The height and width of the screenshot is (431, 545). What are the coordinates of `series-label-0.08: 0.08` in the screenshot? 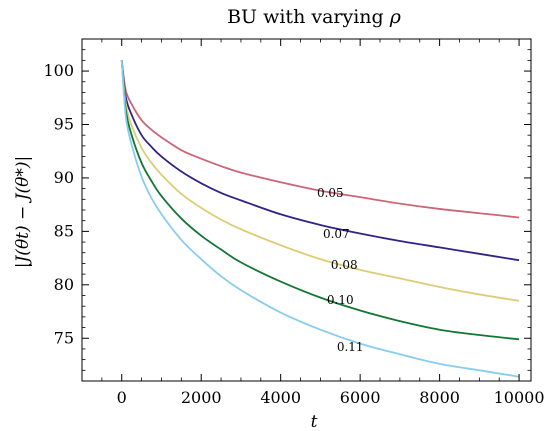 It's located at (344, 265).